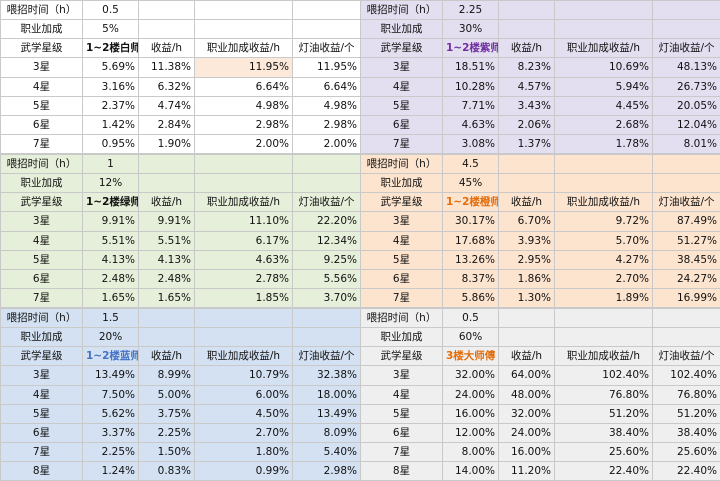 The width and height of the screenshot is (720, 481). What do you see at coordinates (111, 183) in the screenshot?
I see `bonus-value: 12%` at bounding box center [111, 183].